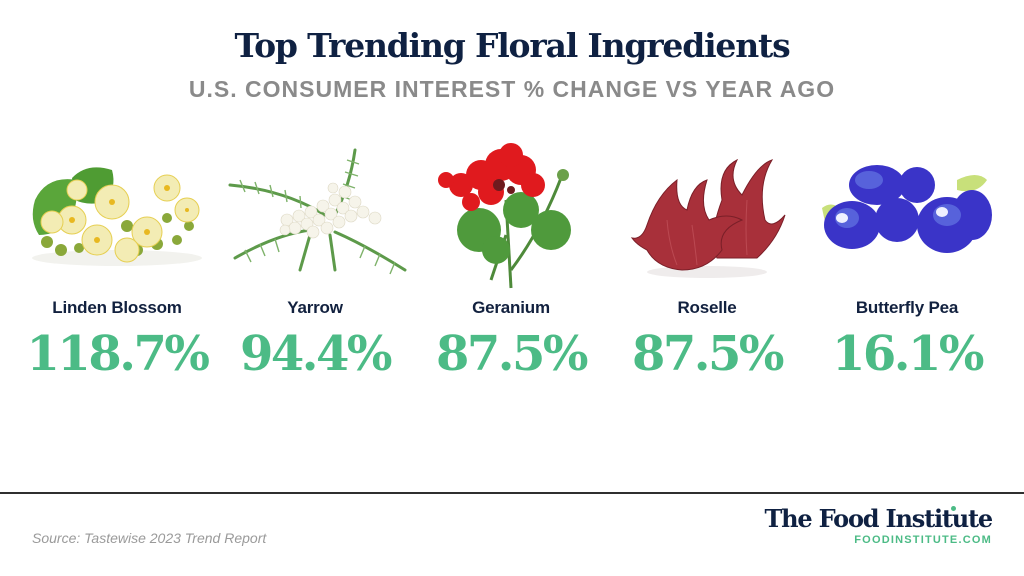 This screenshot has height=576, width=1024. What do you see at coordinates (512, 493) in the screenshot?
I see `footer-divider` at bounding box center [512, 493].